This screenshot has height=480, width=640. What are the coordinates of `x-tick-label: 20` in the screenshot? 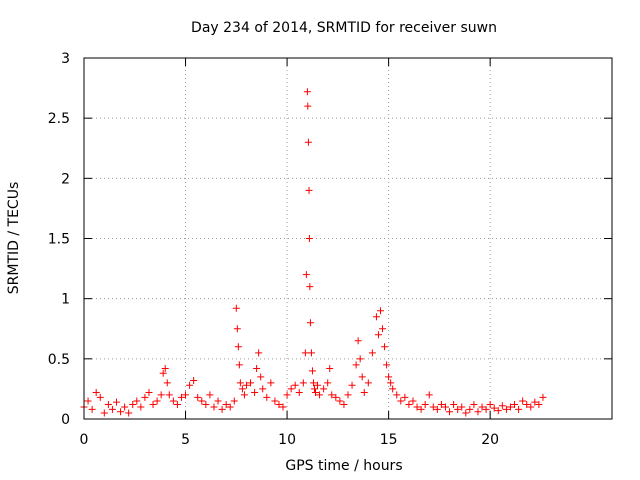 It's located at (490, 440).